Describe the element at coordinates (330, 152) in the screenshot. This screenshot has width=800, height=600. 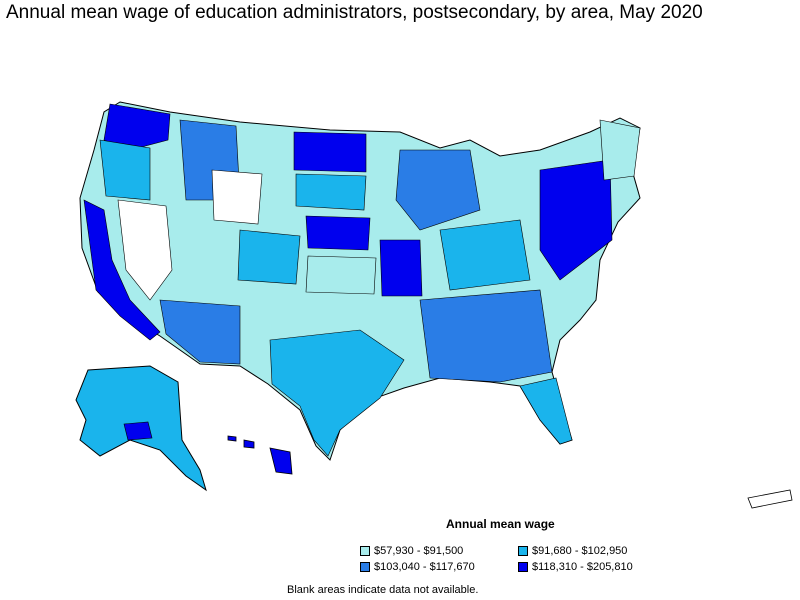
I see `region-north-dakota` at that location.